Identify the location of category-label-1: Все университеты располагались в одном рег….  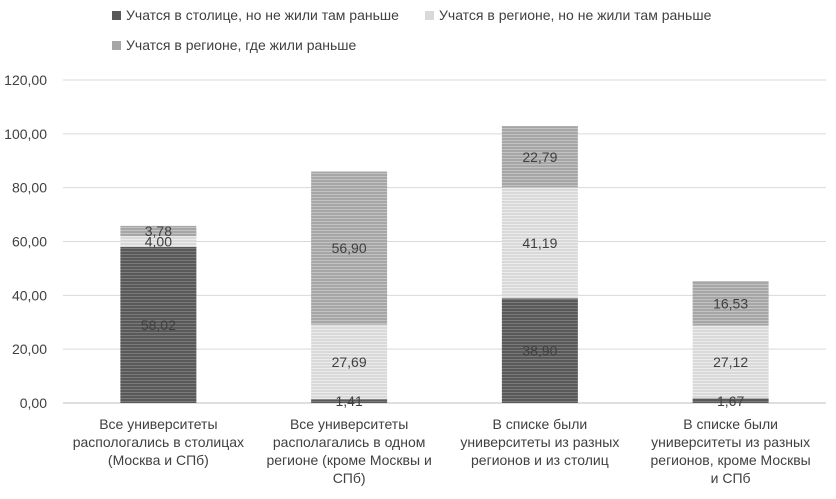
(348, 451).